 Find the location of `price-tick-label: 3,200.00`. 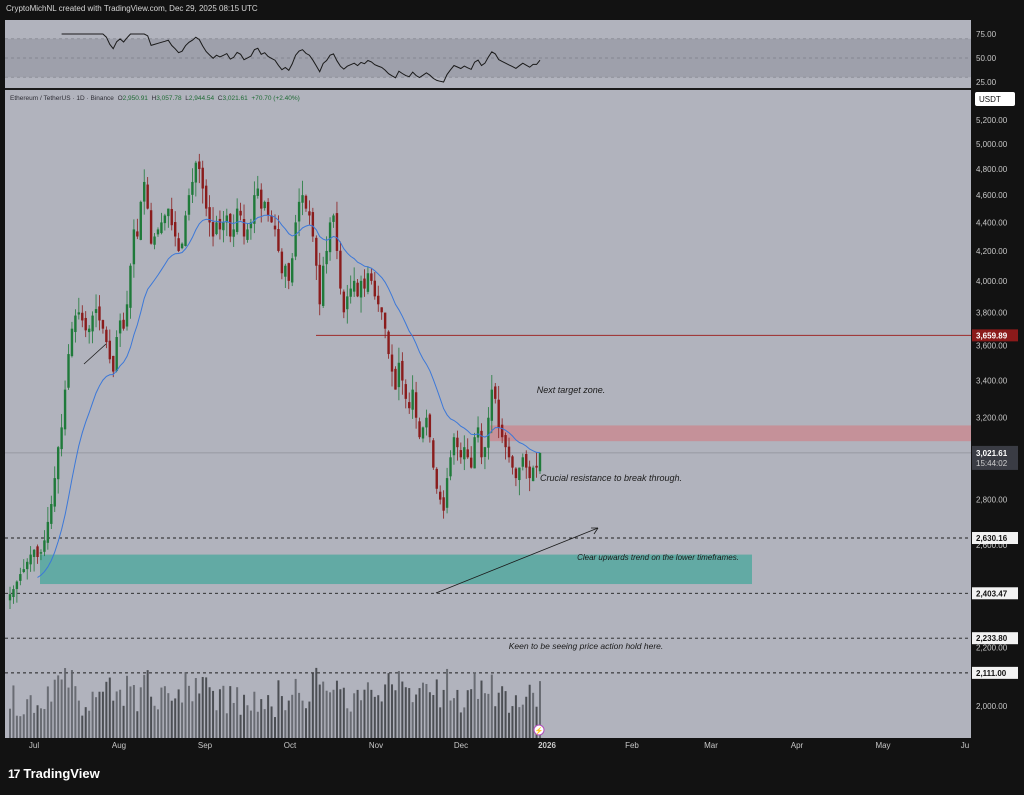

price-tick-label: 3,200.00 is located at coordinates (992, 418).